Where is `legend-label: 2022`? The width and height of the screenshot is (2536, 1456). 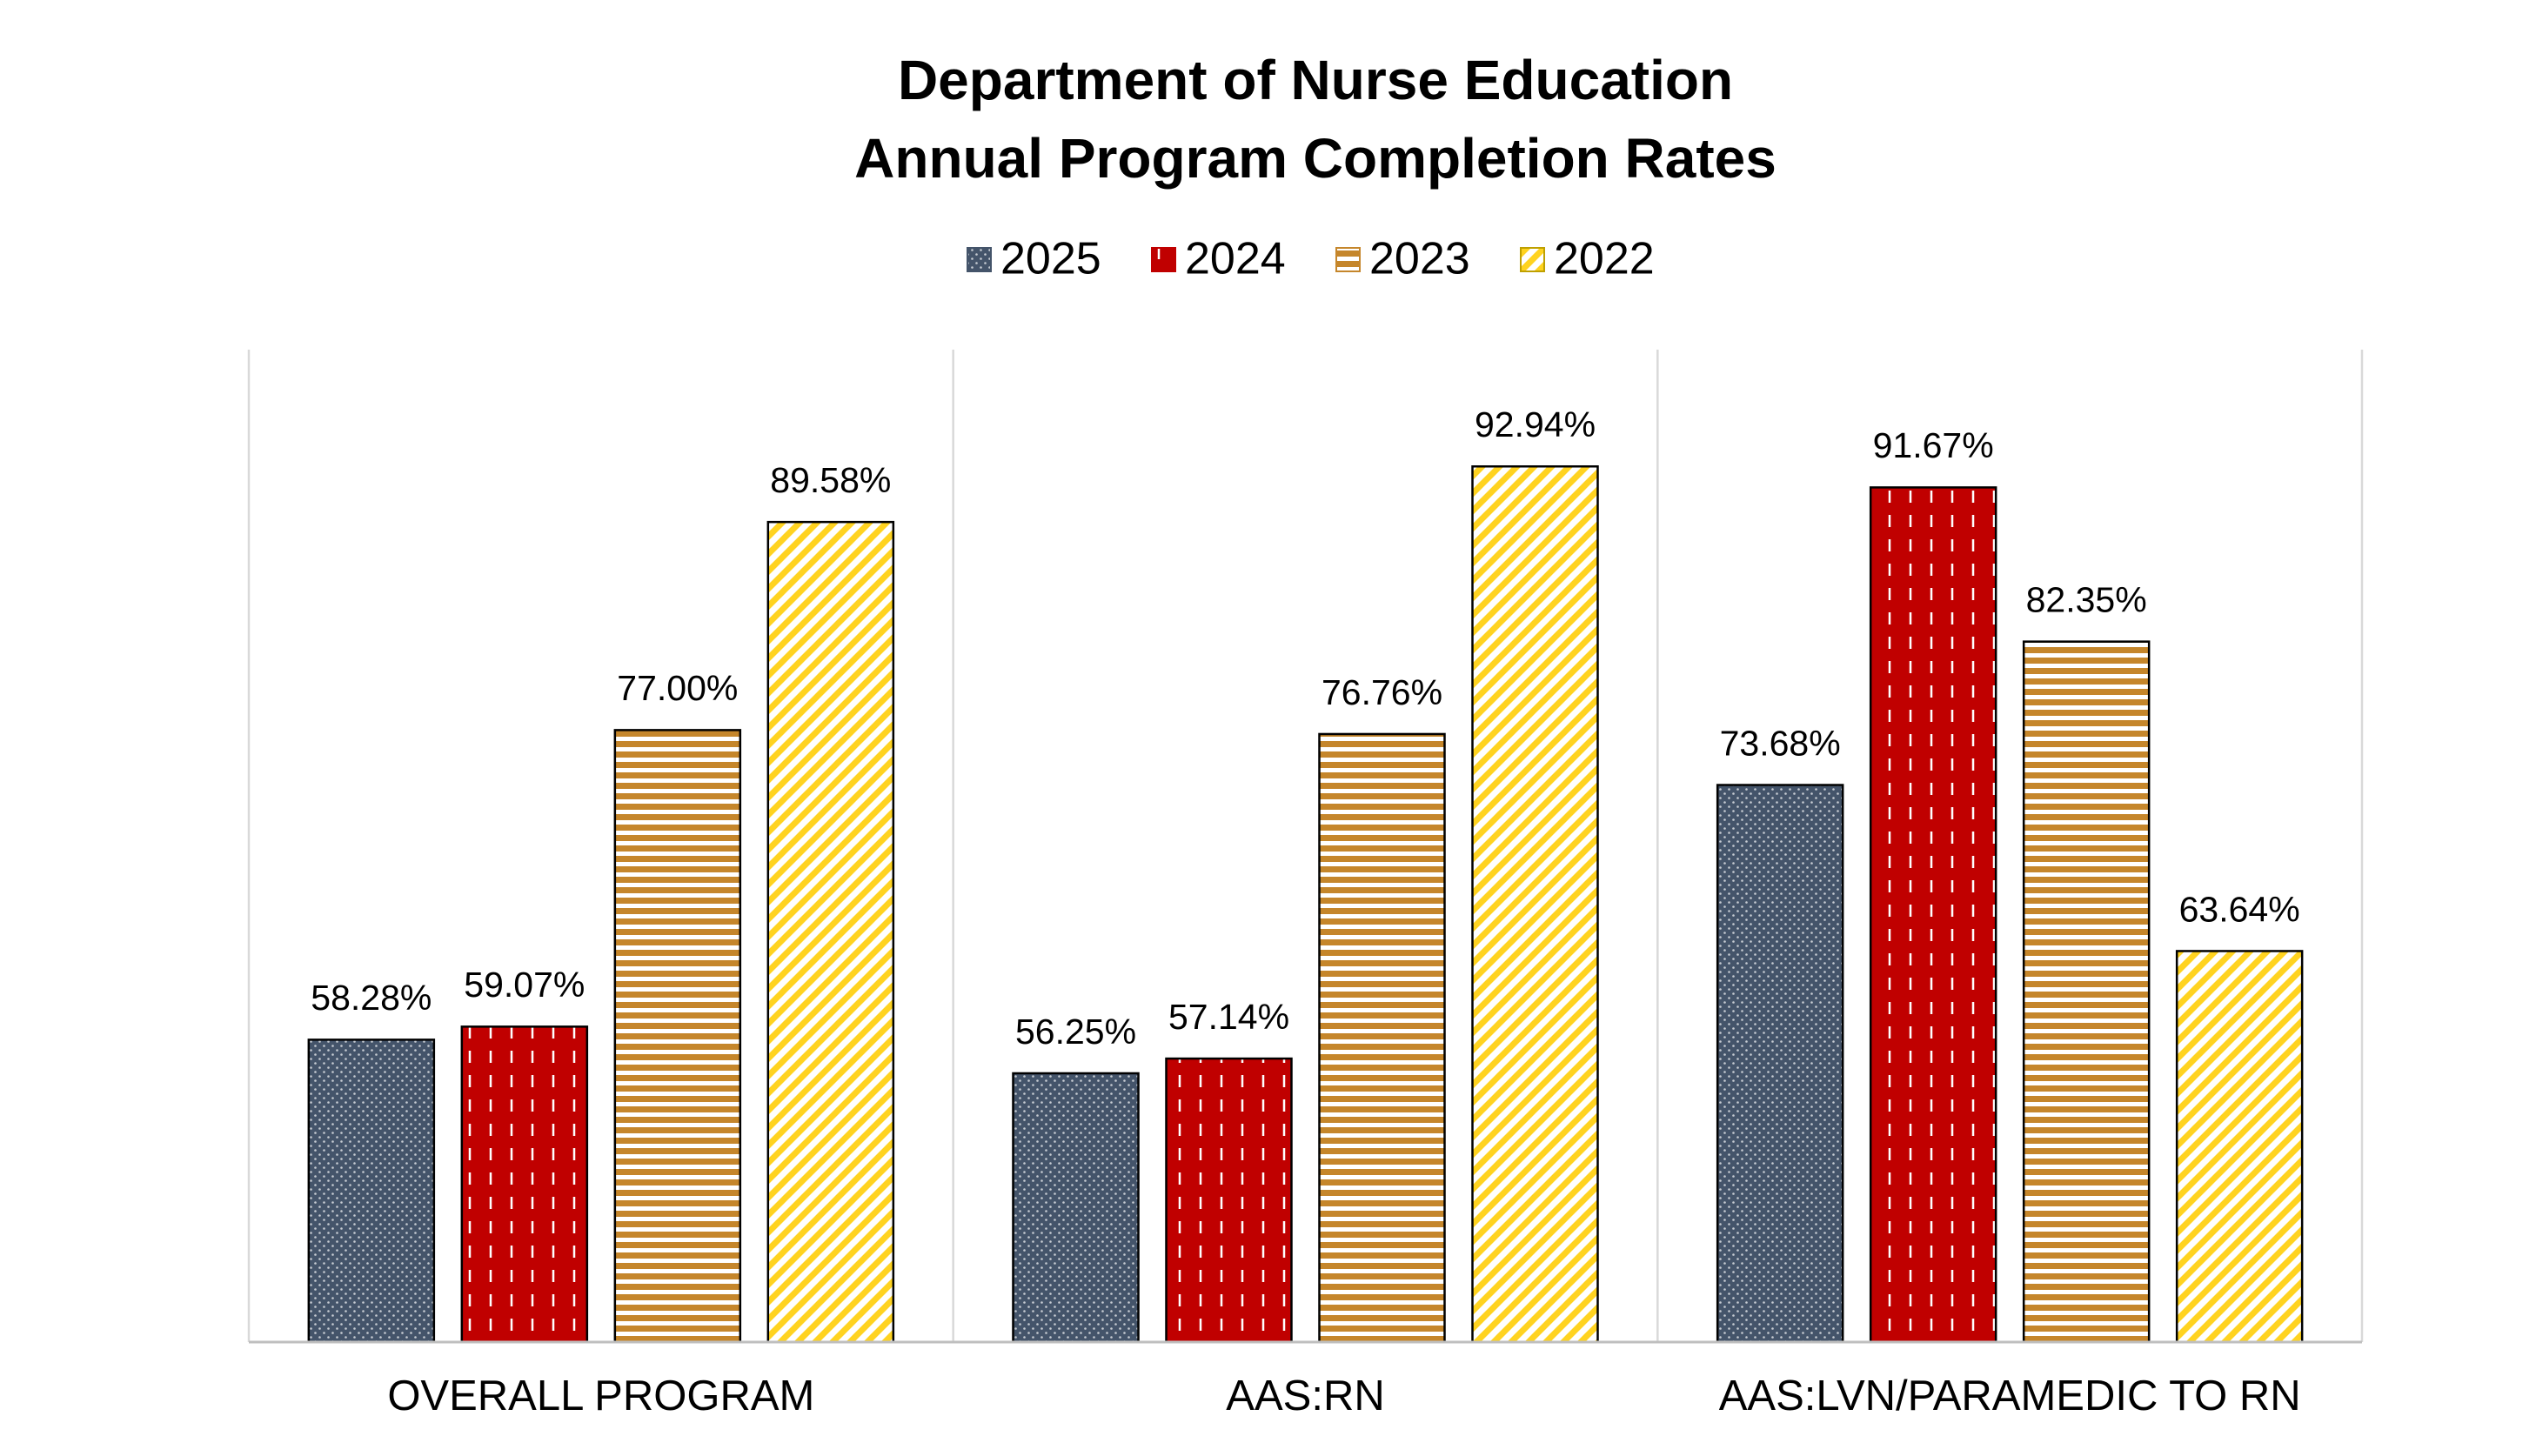 legend-label: 2022 is located at coordinates (1604, 259).